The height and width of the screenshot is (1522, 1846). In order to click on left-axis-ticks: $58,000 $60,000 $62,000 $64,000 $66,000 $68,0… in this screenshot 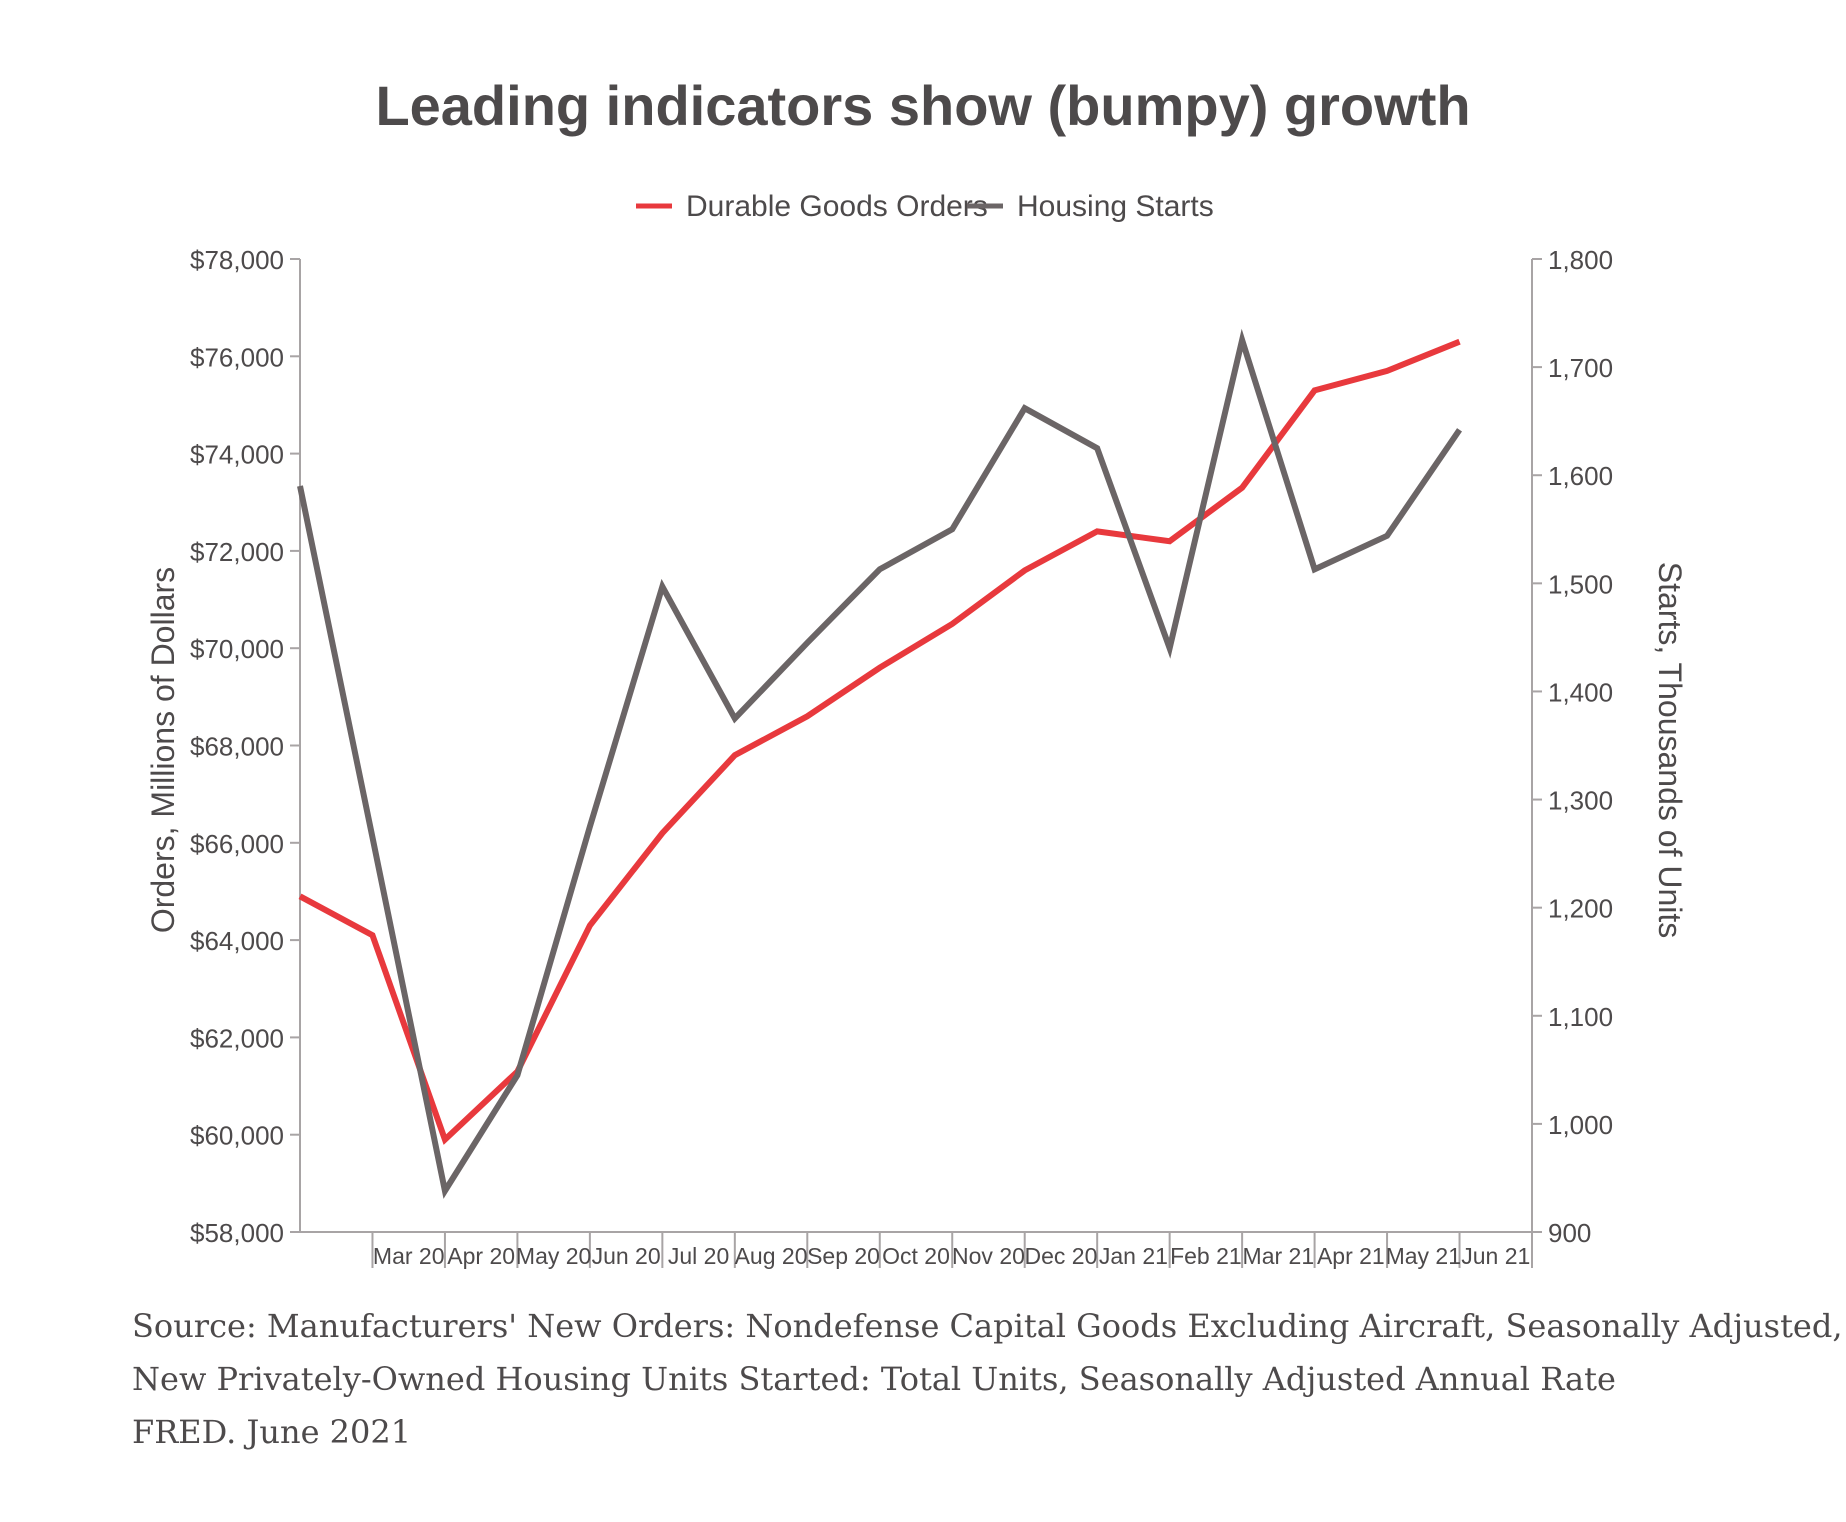, I will do `click(245, 746)`.